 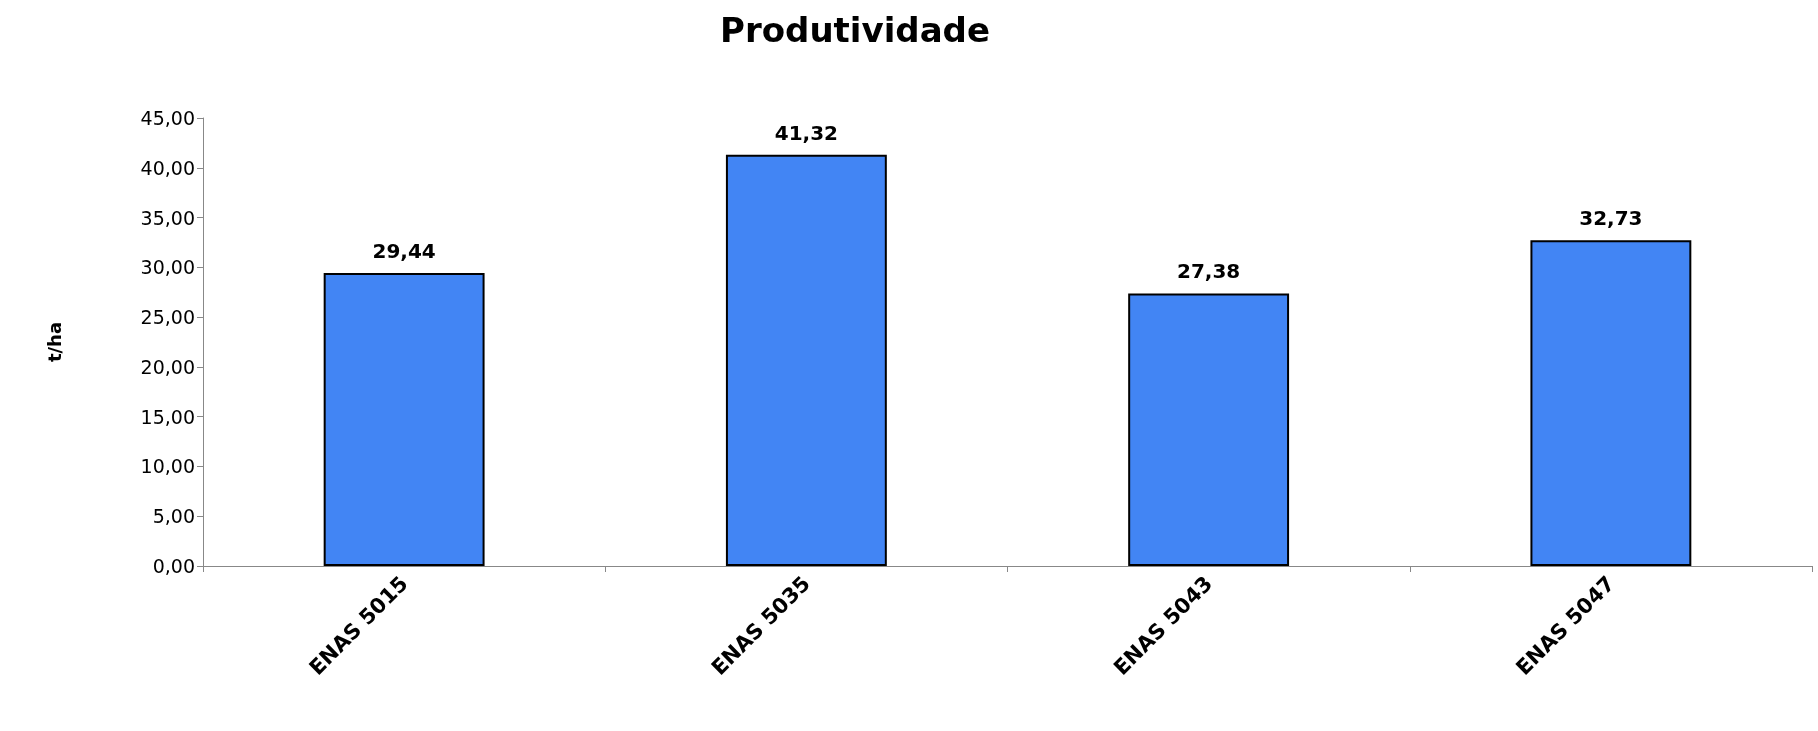 What do you see at coordinates (167, 267) in the screenshot?
I see `y-tick-label: 30,00` at bounding box center [167, 267].